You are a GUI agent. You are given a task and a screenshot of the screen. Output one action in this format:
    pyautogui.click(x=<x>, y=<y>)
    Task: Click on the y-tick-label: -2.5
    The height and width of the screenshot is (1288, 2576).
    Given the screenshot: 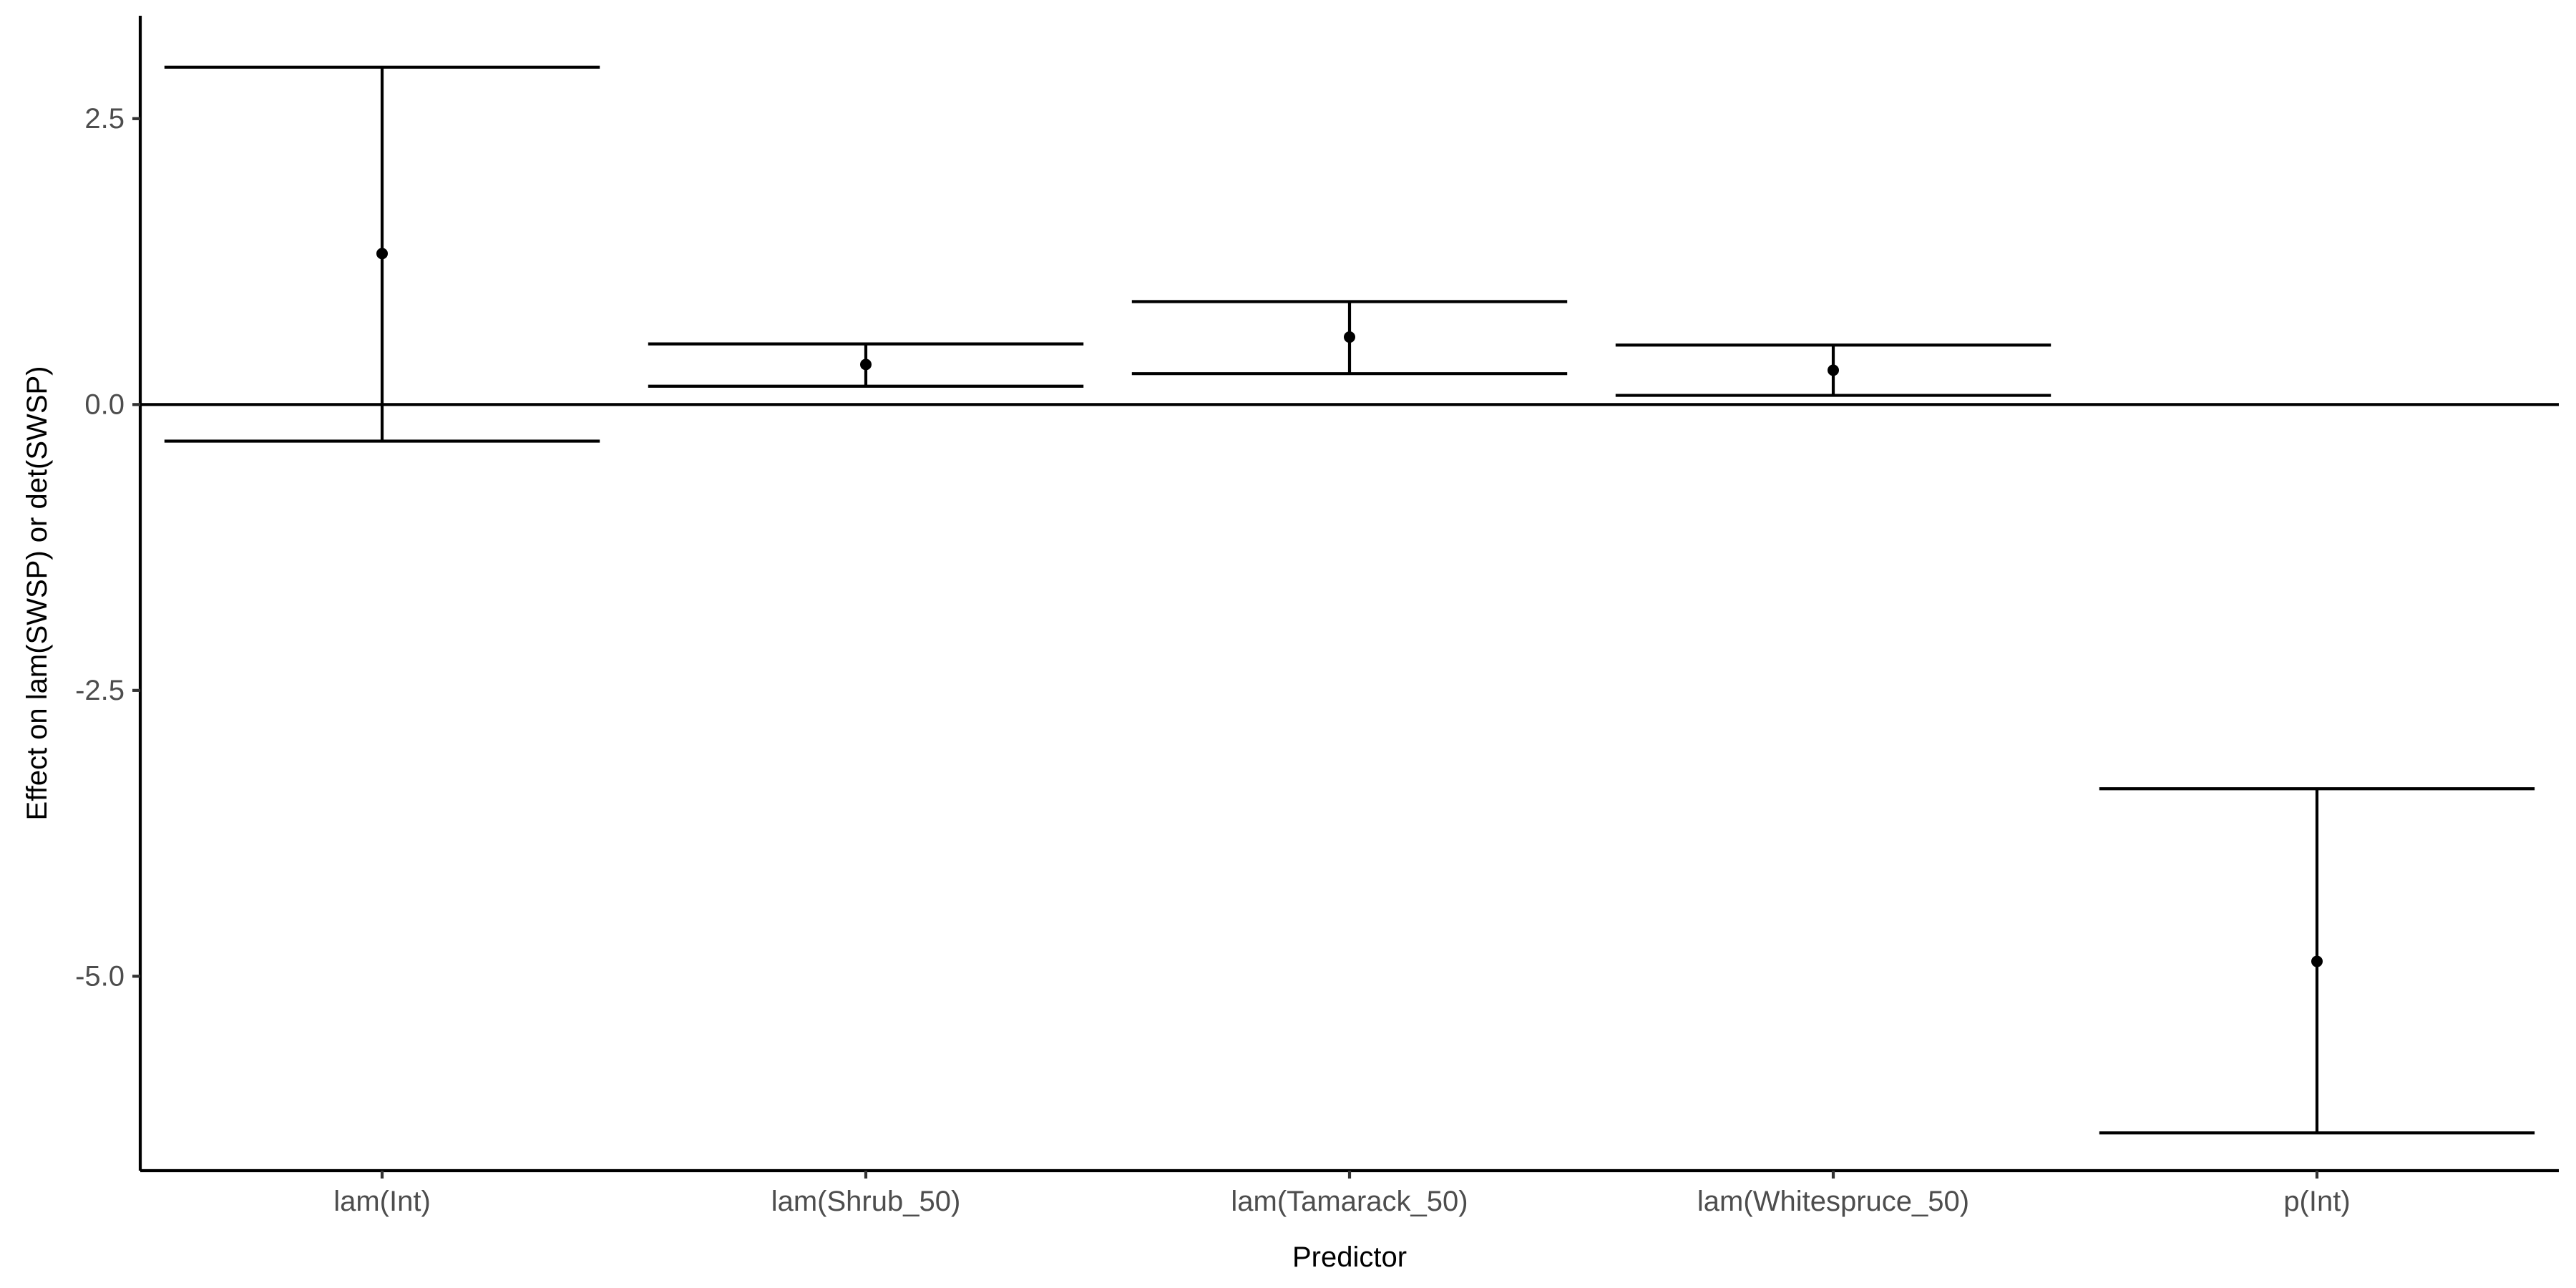 What is the action you would take?
    pyautogui.click(x=100, y=690)
    